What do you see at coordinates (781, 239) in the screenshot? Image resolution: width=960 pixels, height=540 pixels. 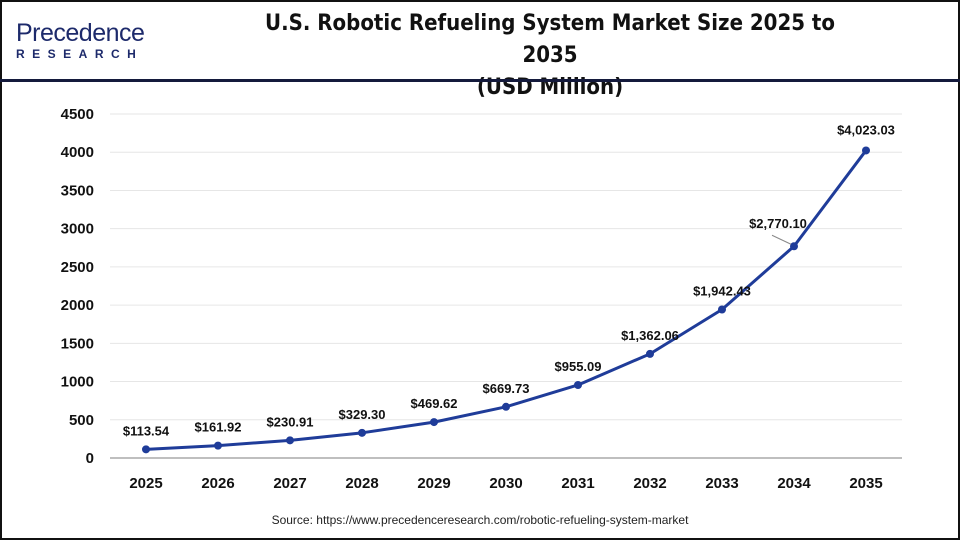 I see `leader-line` at bounding box center [781, 239].